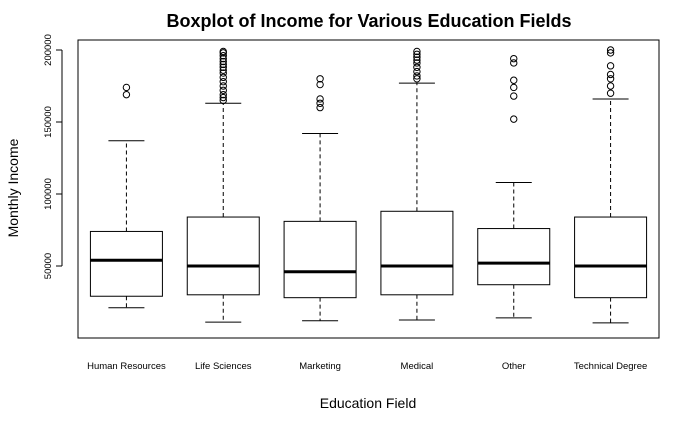 This screenshot has width=700, height=432. Describe the element at coordinates (417, 184) in the screenshot. I see `box-medical` at that location.